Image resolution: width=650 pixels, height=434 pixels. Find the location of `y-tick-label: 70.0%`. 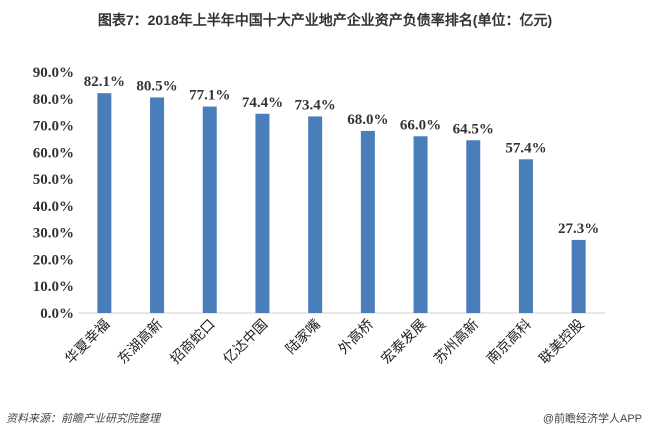

y-tick-label: 70.0% is located at coordinates (53, 127).